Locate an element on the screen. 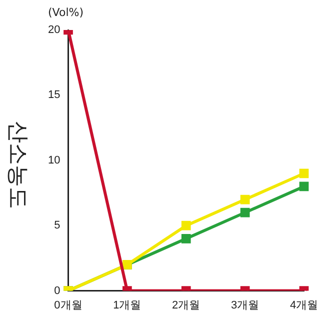 This screenshot has height=325, width=329. x-tick-label: 1개월 is located at coordinates (127, 305).